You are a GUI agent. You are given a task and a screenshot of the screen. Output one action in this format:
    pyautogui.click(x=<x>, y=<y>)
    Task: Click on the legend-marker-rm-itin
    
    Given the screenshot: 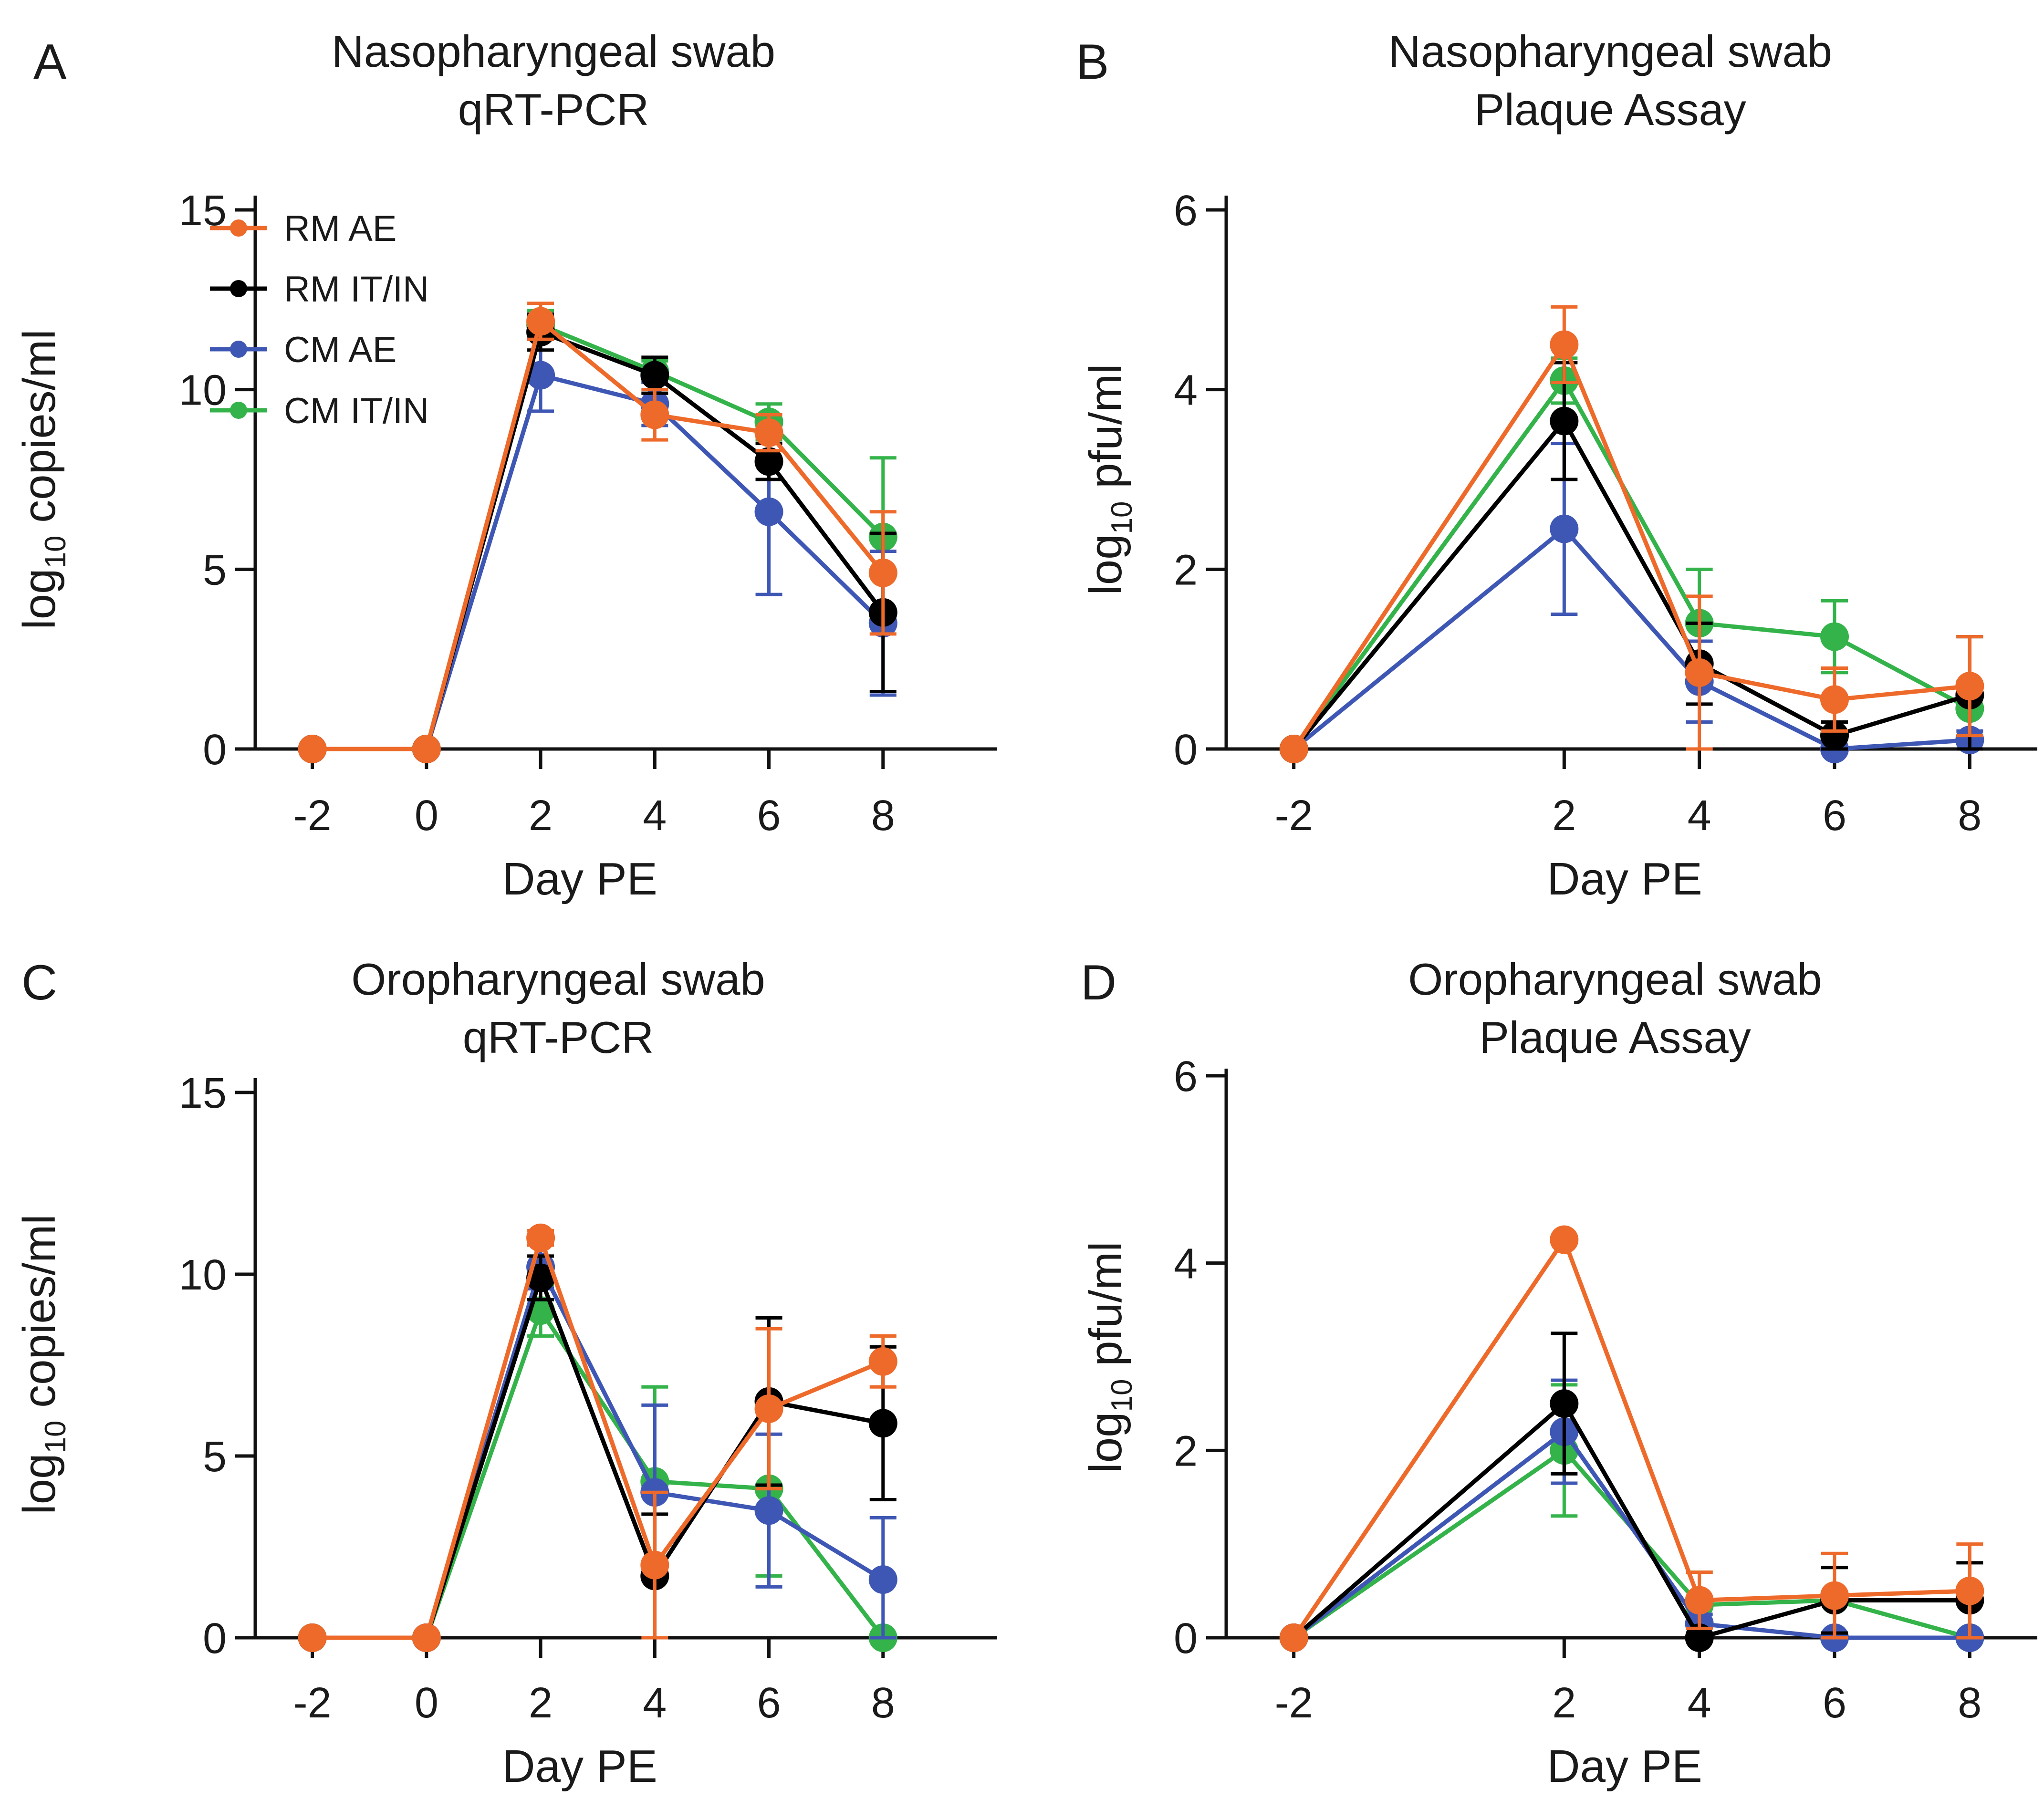 What is the action you would take?
    pyautogui.click(x=238, y=288)
    